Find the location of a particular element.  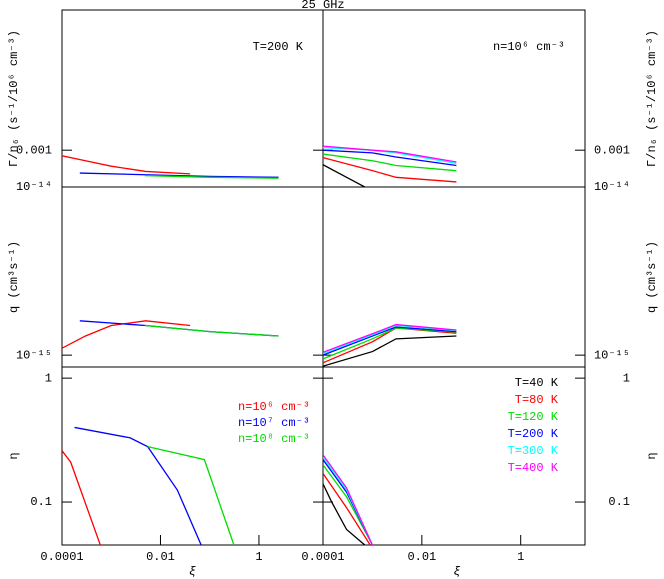

legend-entry: T=80 K is located at coordinates (537, 400).